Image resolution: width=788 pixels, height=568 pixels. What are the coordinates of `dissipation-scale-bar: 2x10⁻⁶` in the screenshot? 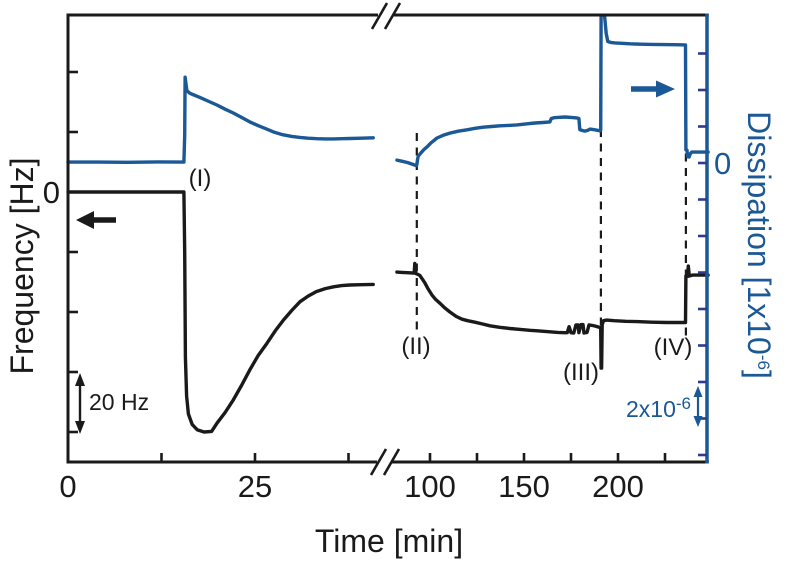 It's located at (664, 406).